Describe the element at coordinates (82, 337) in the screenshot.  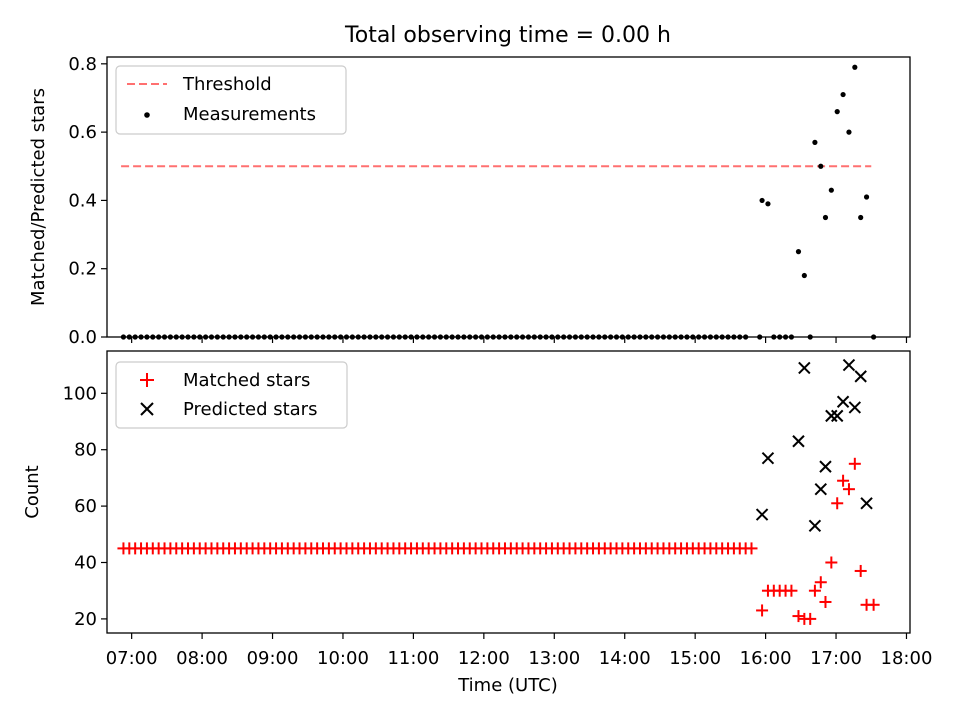
I see `top-ytick-label: 0.0` at that location.